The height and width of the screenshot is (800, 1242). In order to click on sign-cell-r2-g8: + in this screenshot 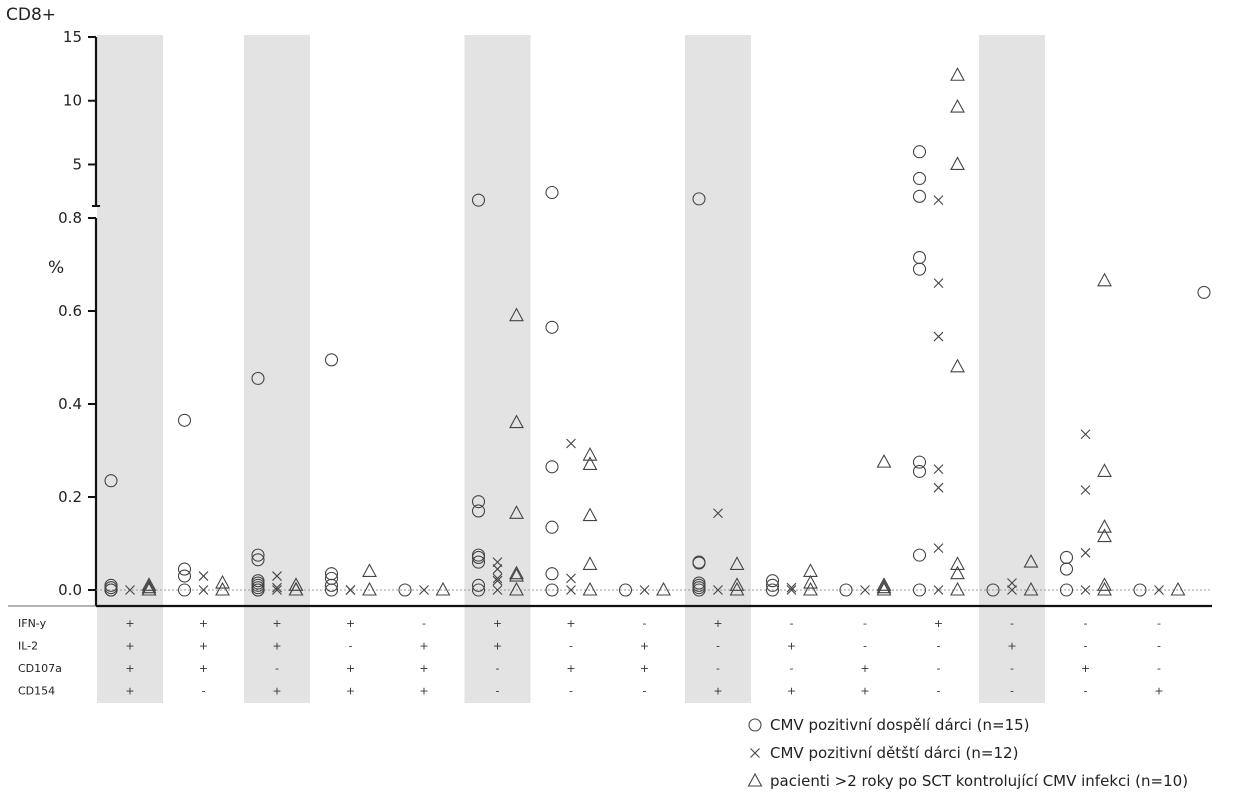, I will do `click(644, 668)`.